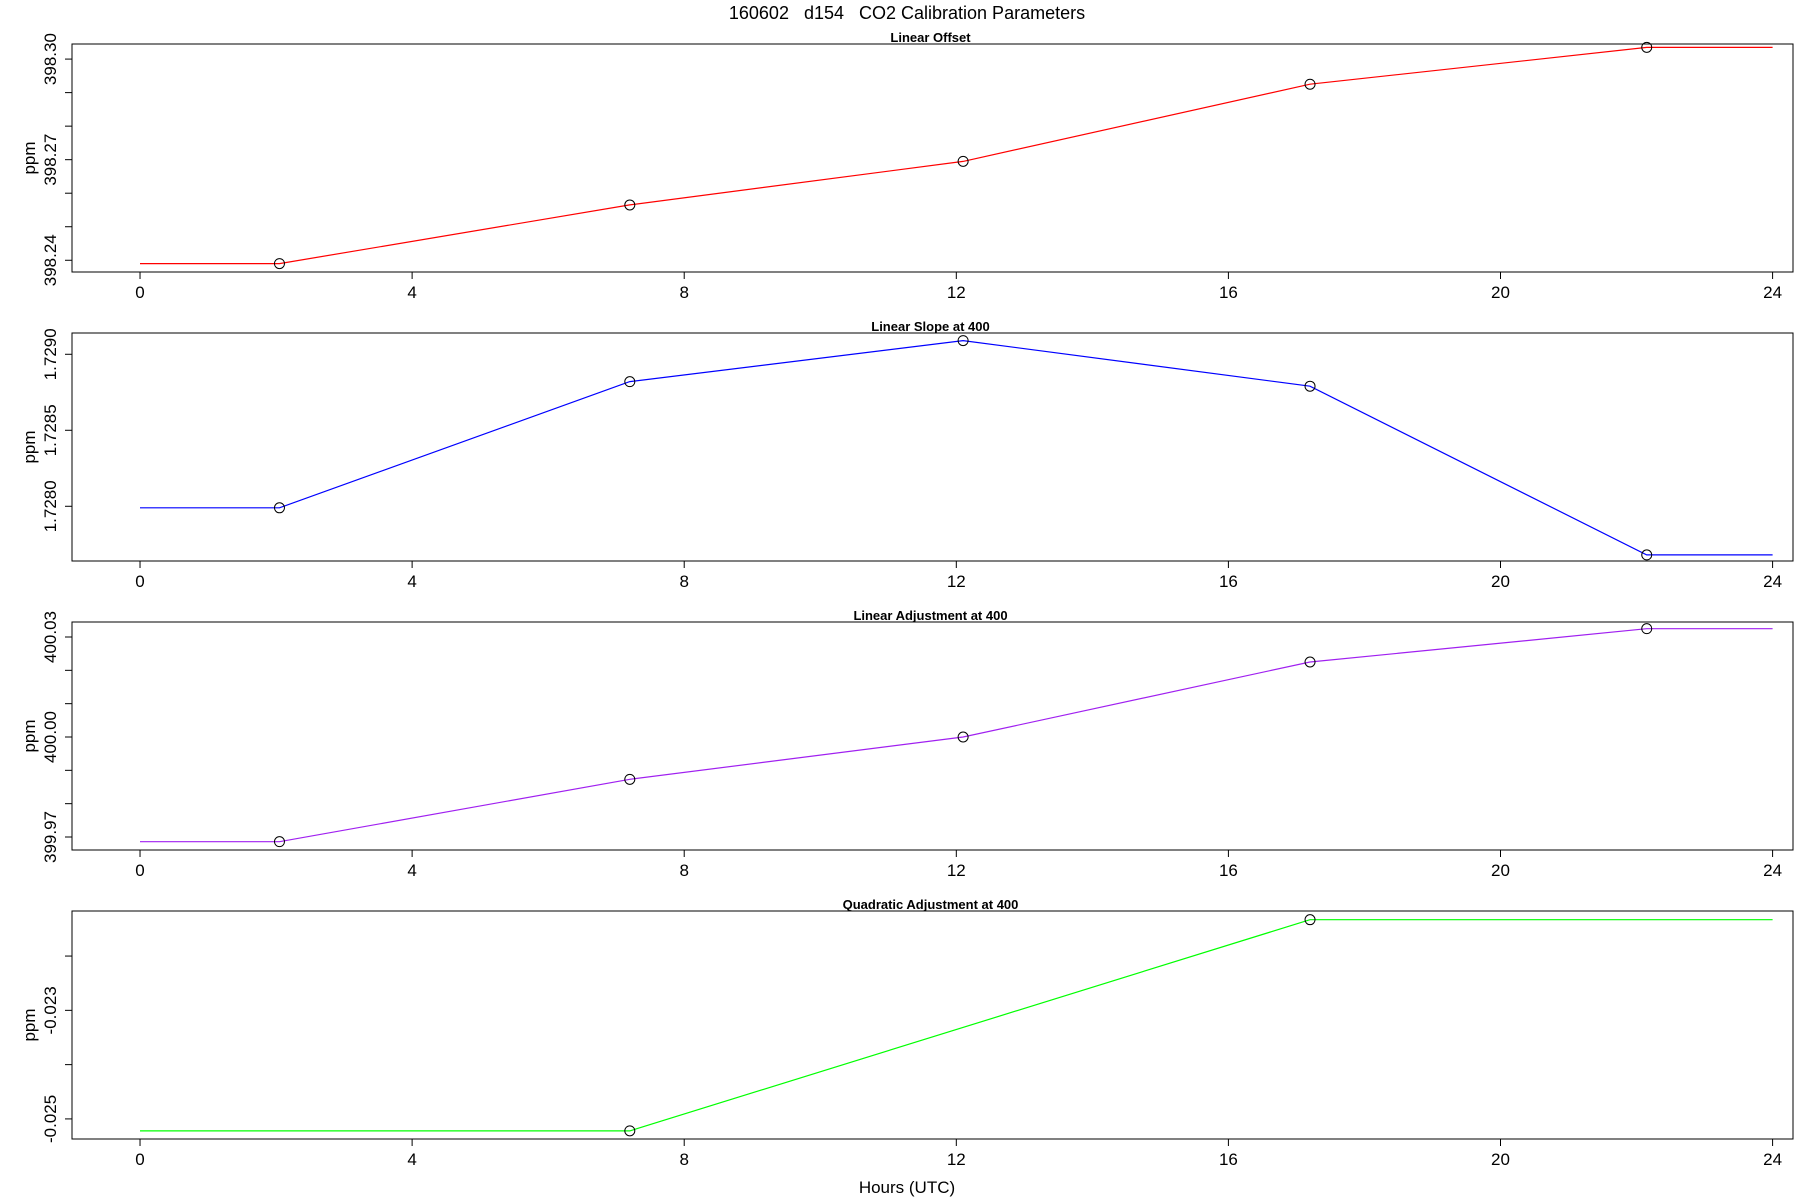  I want to click on figure-title: 160602 d154 CO2 Calibration Parameters, so click(907, 13).